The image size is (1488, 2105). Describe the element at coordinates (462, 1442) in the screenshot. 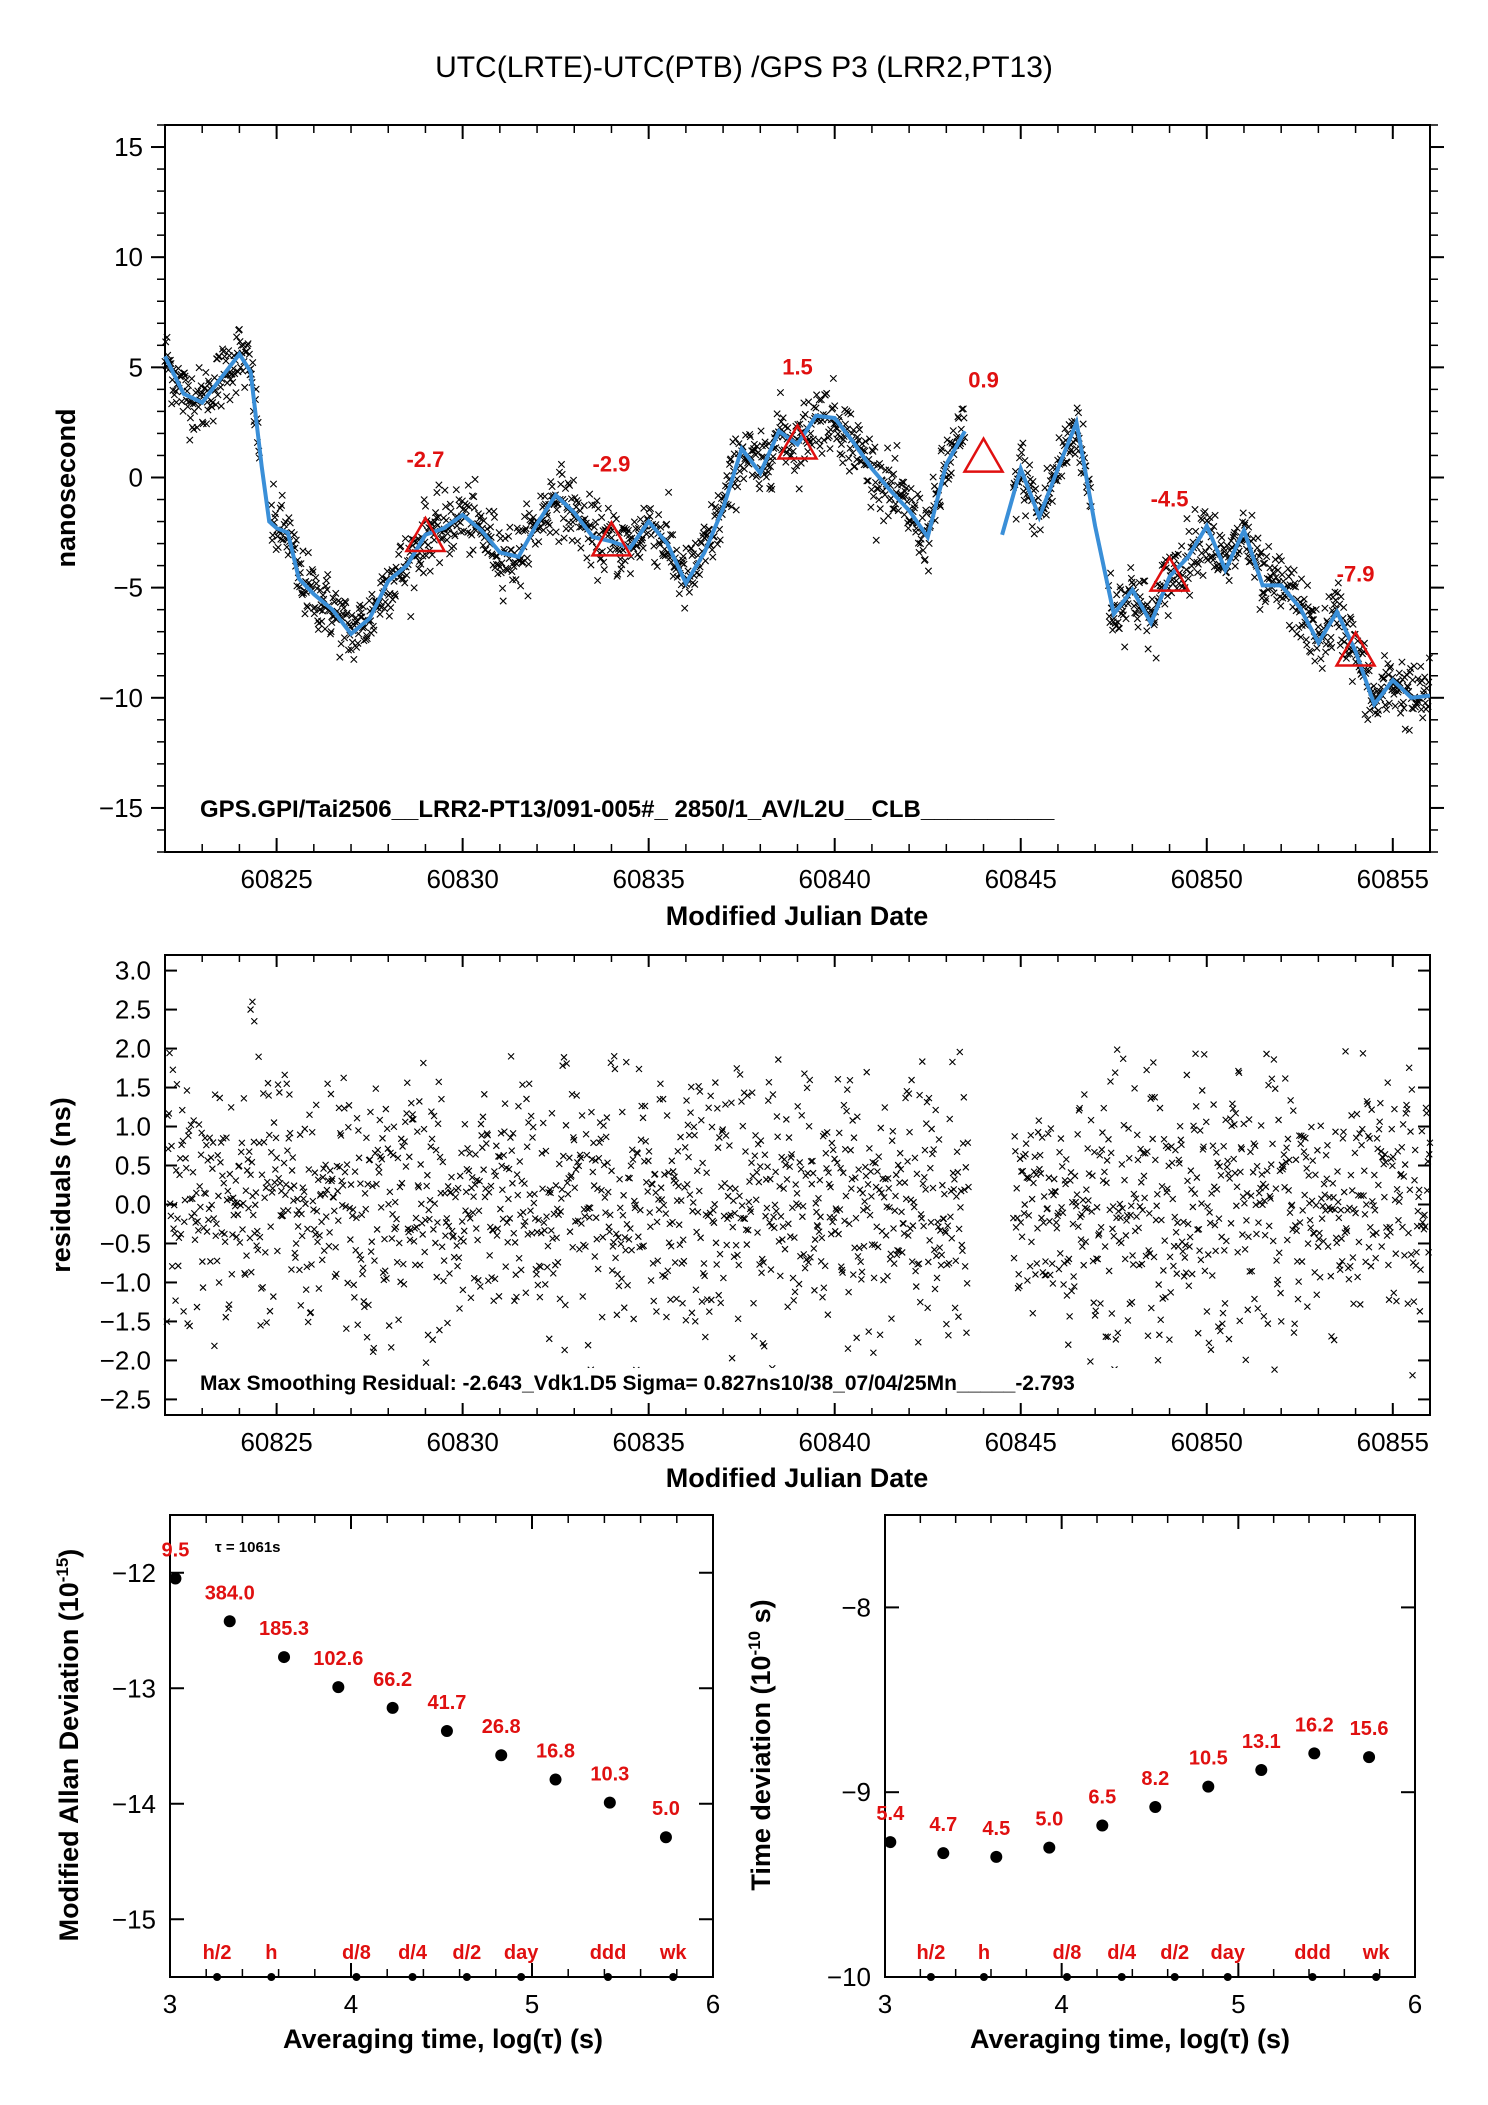

I see `x-tick-label: 60830` at that location.